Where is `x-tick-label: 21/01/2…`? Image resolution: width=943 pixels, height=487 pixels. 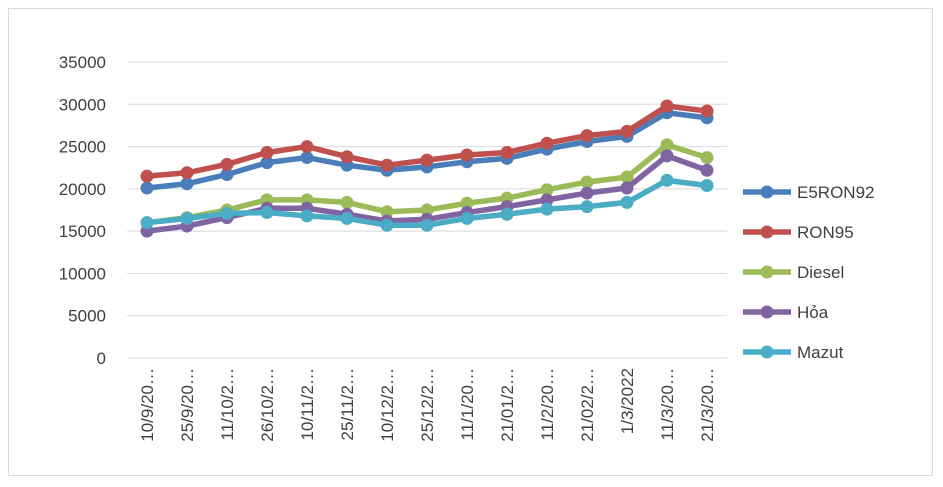 x-tick-label: 21/01/2… is located at coordinates (507, 405).